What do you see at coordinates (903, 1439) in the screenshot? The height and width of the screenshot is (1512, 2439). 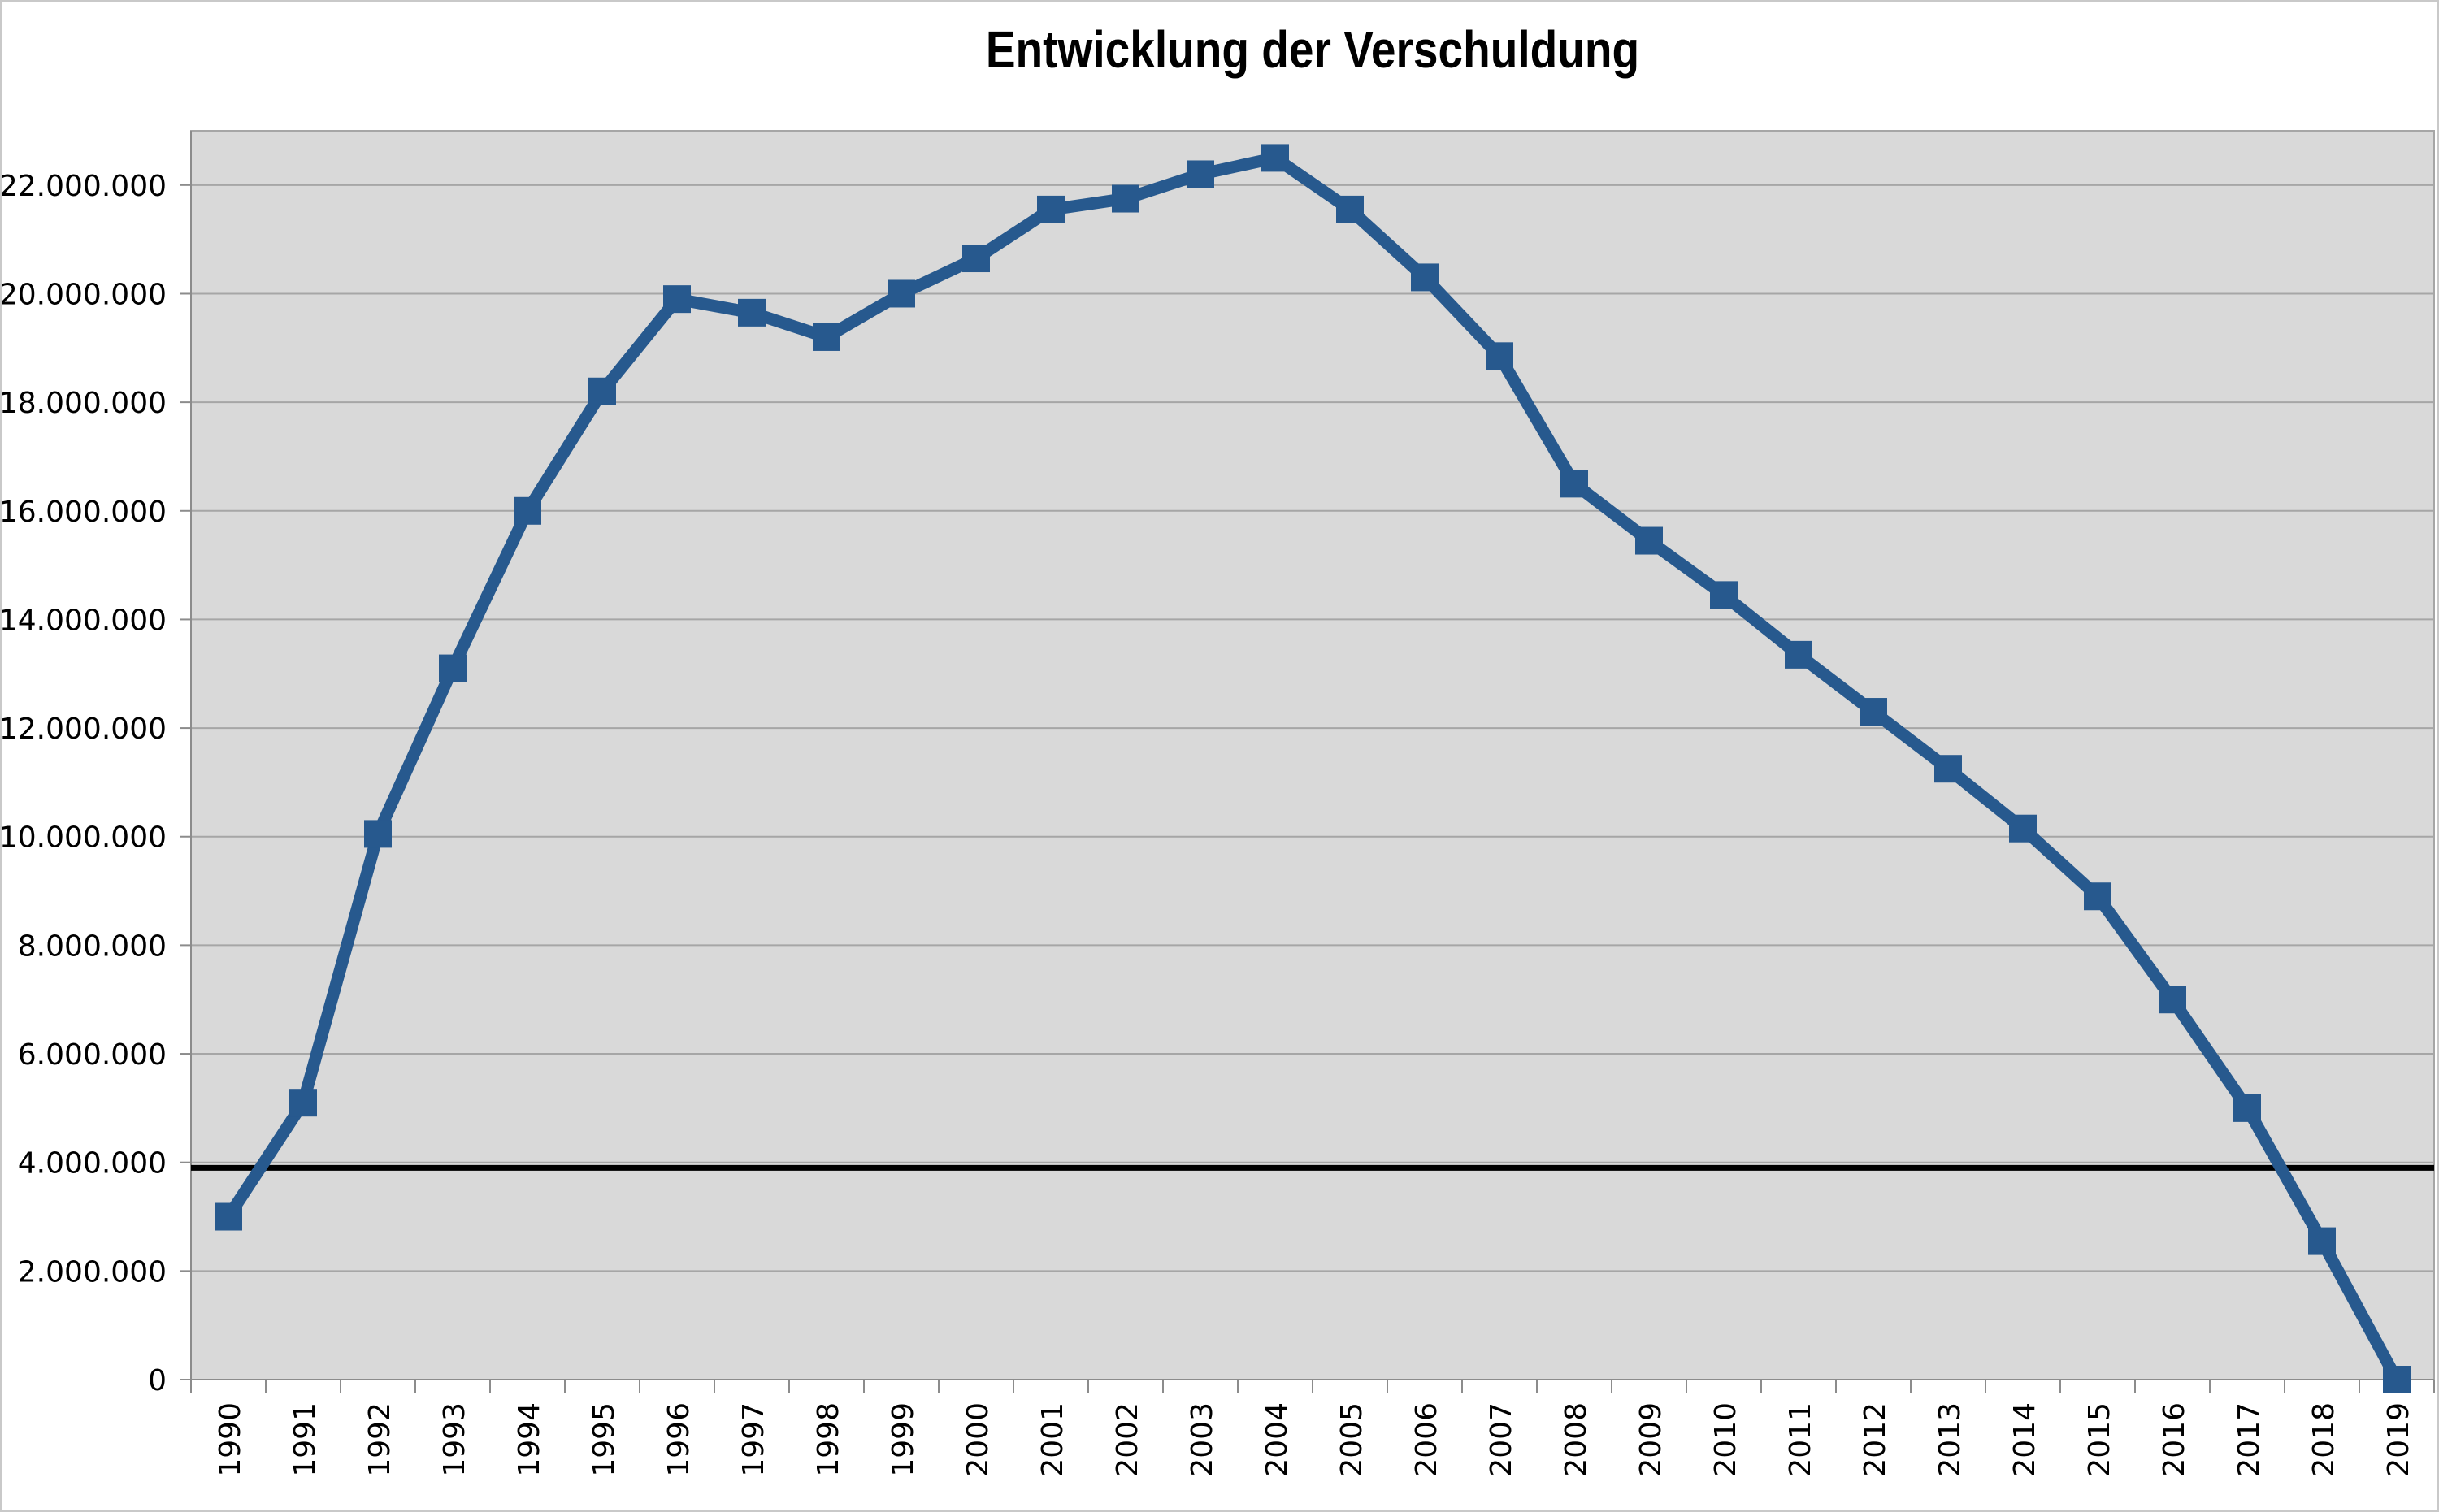 I see `x-axis-tick-label: 1999` at bounding box center [903, 1439].